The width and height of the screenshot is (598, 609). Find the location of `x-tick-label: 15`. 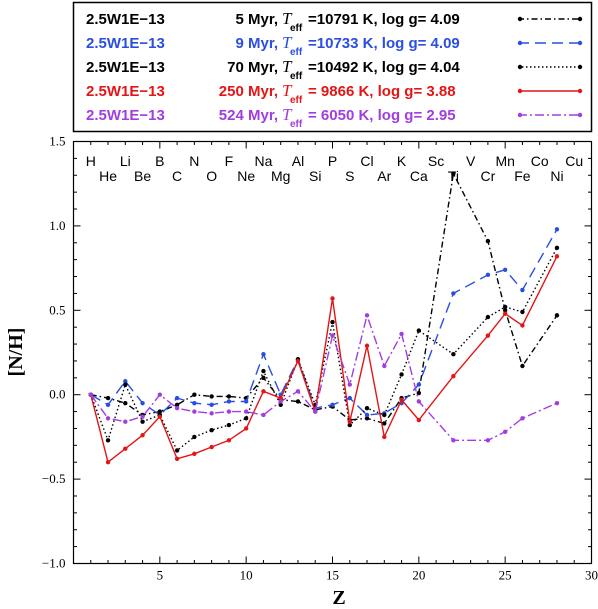

x-tick-label: 15 is located at coordinates (332, 575).